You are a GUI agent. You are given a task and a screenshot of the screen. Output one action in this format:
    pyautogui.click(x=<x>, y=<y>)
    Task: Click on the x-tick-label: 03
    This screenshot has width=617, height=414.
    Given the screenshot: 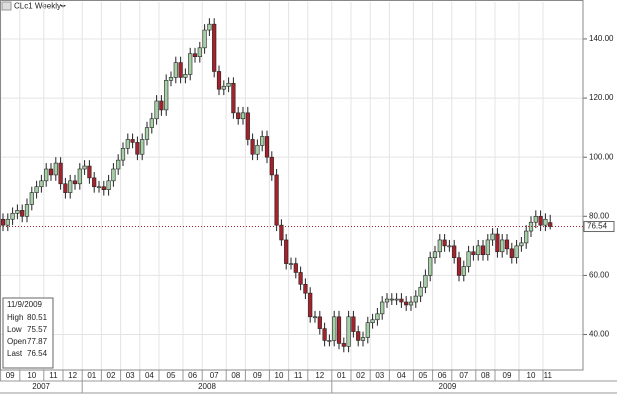 What is the action you would take?
    pyautogui.click(x=130, y=375)
    